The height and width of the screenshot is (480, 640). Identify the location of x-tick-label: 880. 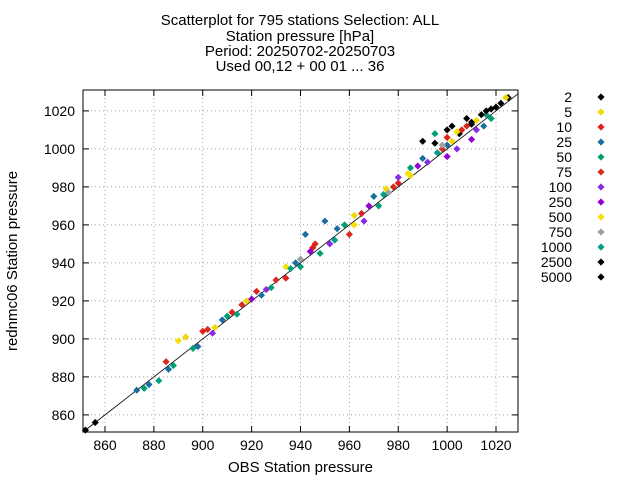
(154, 445).